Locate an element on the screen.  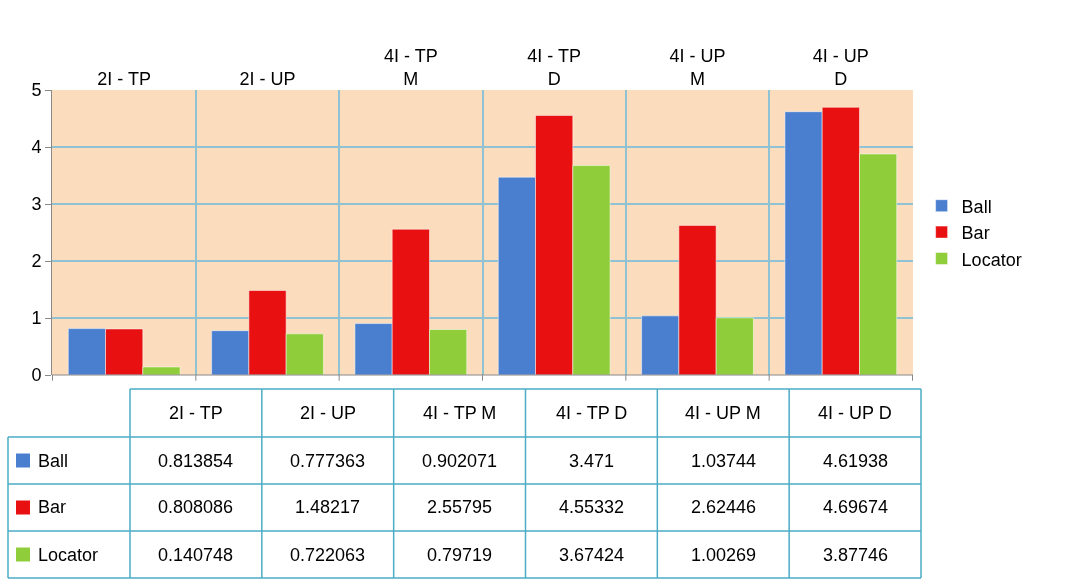
x-tick-label: 4I - UP M is located at coordinates (697, 68).